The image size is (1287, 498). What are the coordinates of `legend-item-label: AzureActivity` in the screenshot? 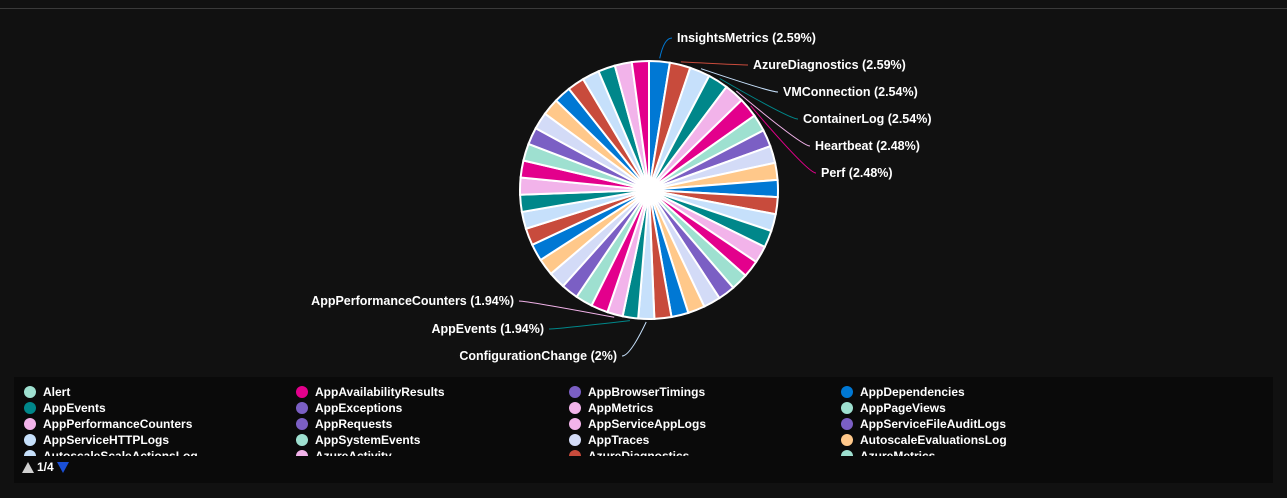 It's located at (353, 452).